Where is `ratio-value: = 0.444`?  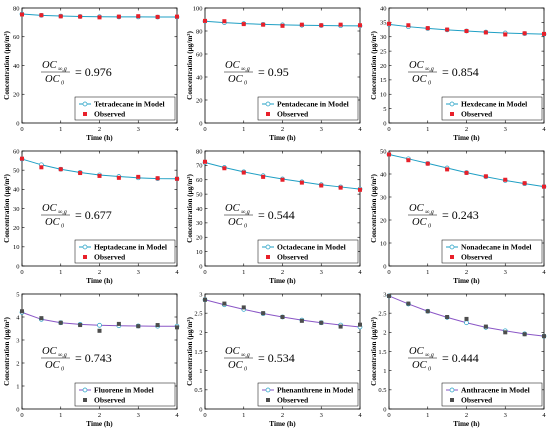
ratio-value: = 0.444 is located at coordinates (460, 358).